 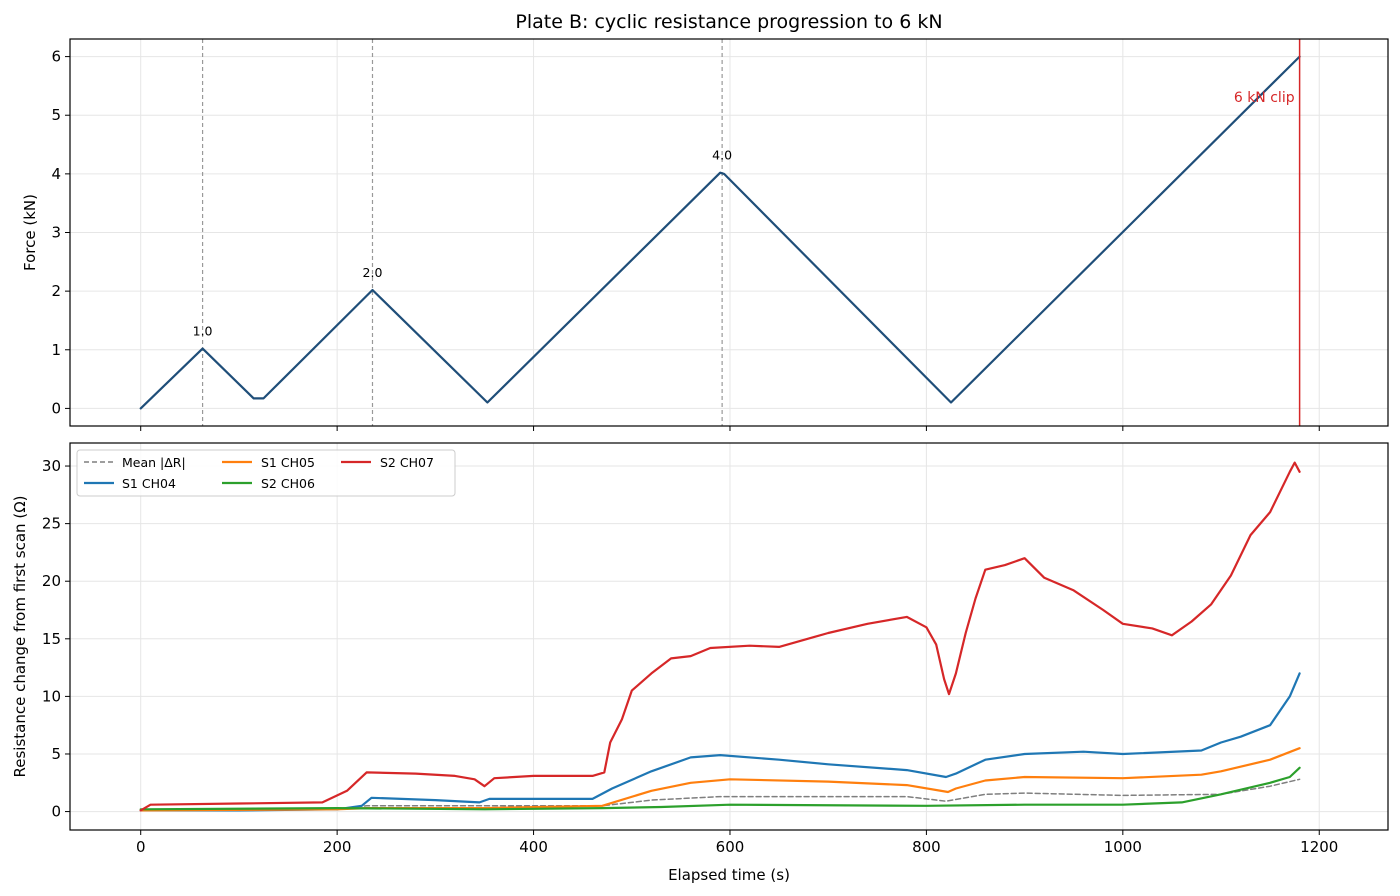 What do you see at coordinates (407, 462) in the screenshot?
I see `legend-label-s2-ch07: S2 CH07` at bounding box center [407, 462].